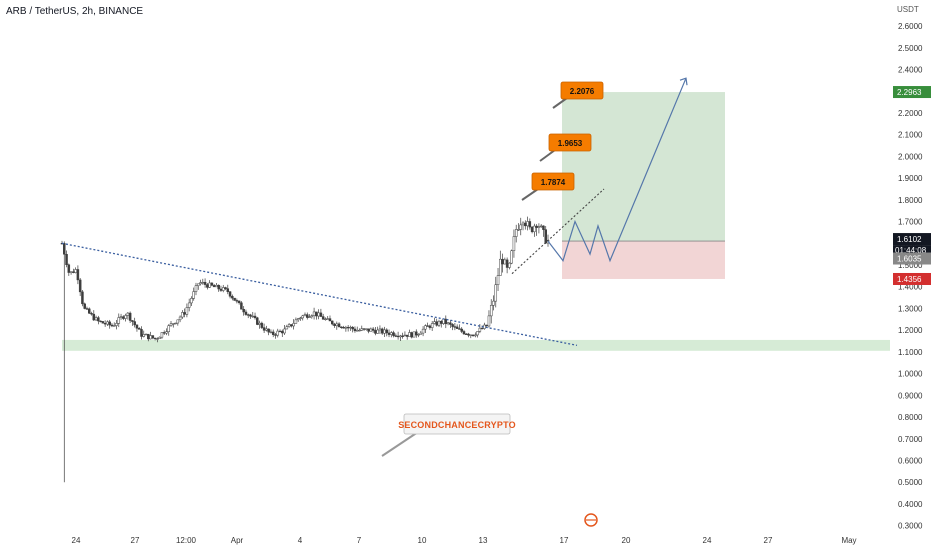 The width and height of the screenshot is (932, 550). Describe the element at coordinates (643, 260) in the screenshot. I see `stop-zone` at that location.